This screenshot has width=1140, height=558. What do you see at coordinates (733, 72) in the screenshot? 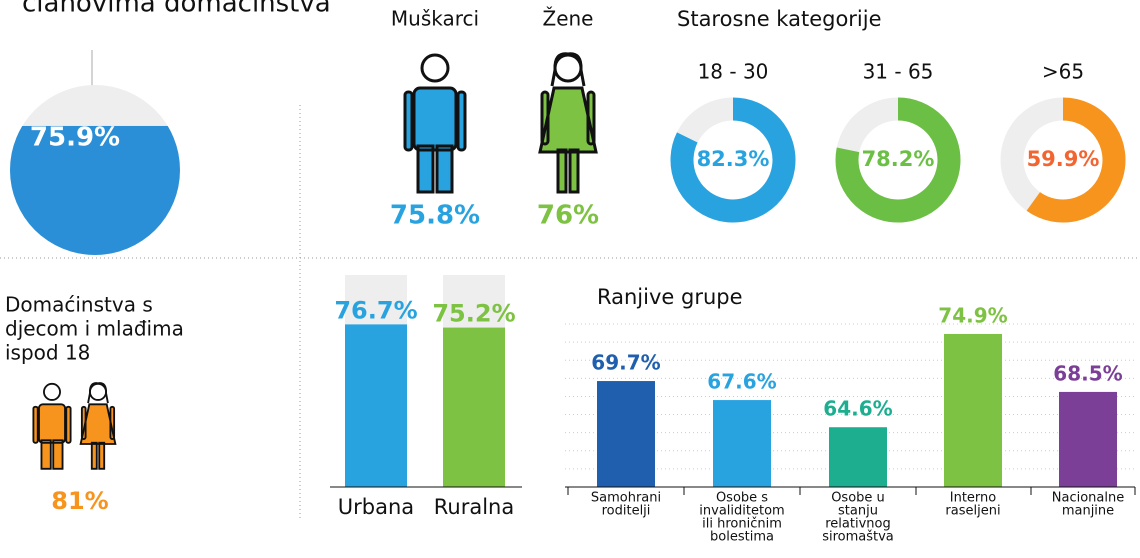
I see `category-label: 18 - 30` at bounding box center [733, 72].